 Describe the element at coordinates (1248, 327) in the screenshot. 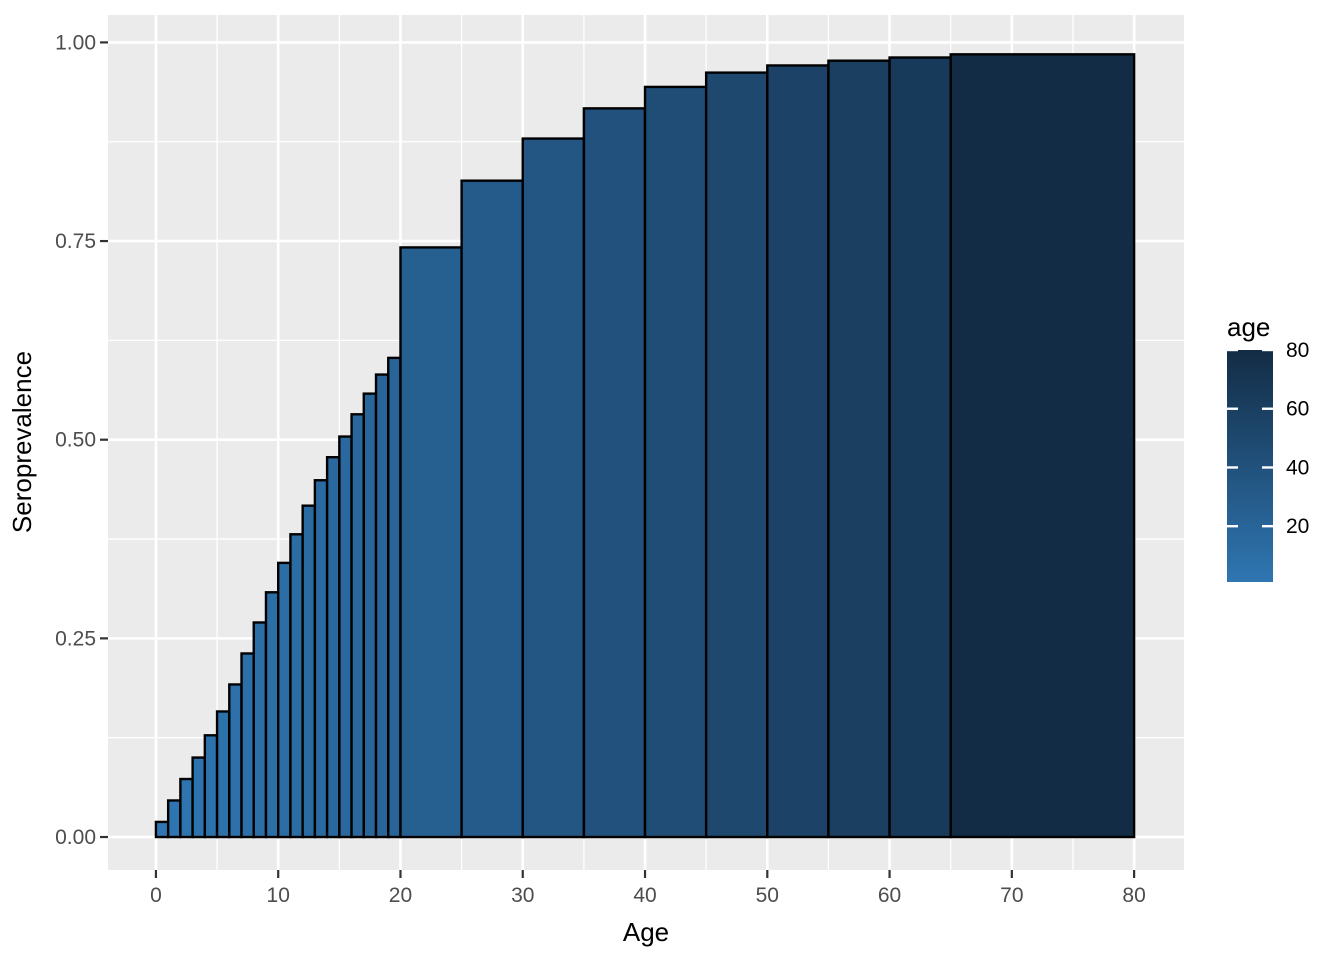

I see `legend-title: age` at that location.